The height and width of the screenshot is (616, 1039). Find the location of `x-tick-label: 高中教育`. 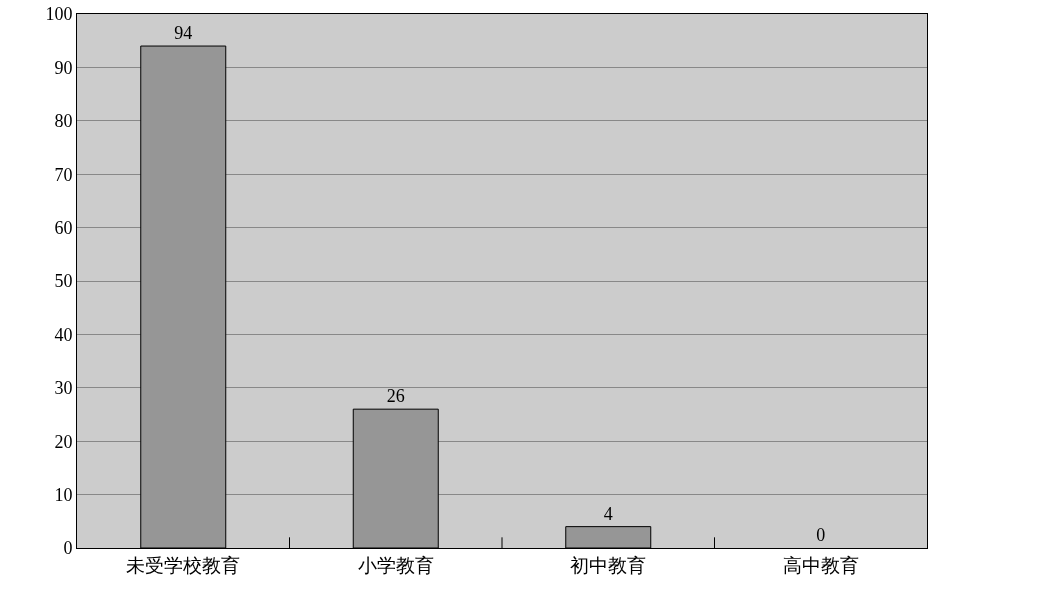

x-tick-label: 高中教育 is located at coordinates (820, 564).